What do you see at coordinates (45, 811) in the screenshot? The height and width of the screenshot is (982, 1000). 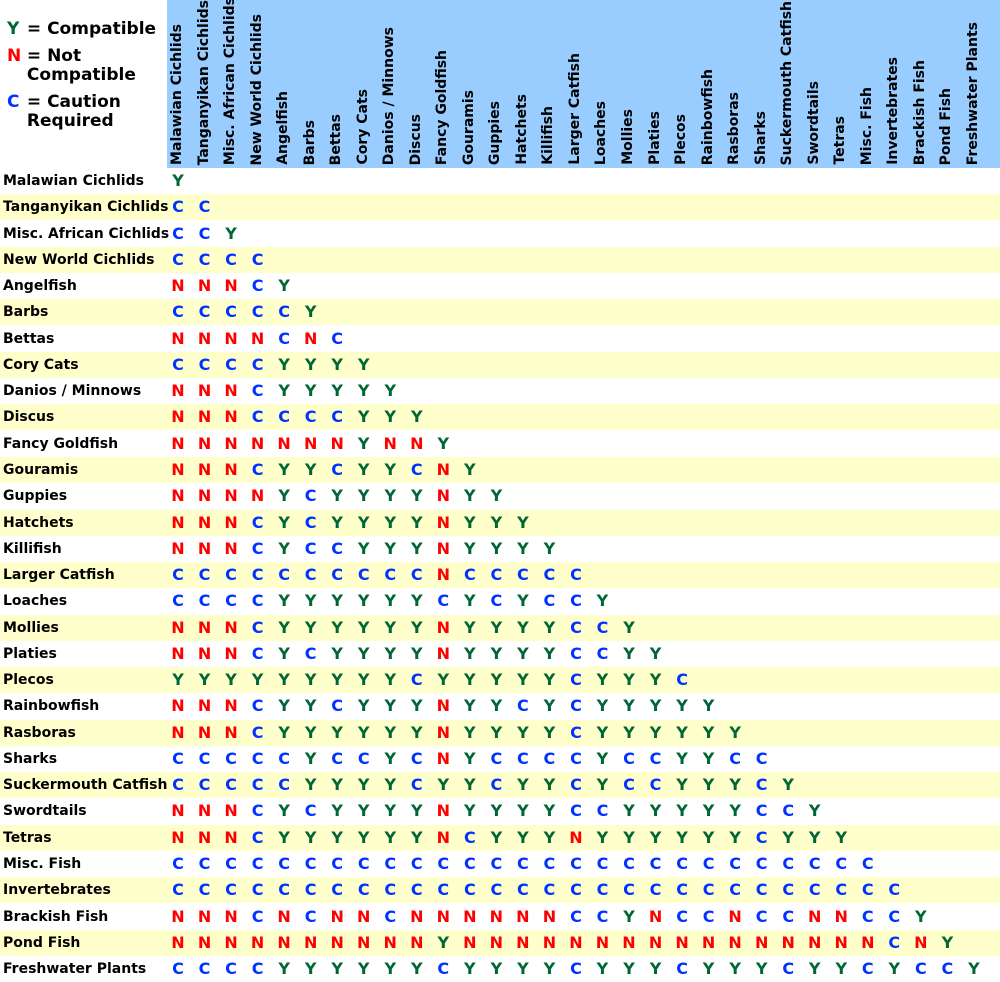 I see `row-label: Swordtails` at bounding box center [45, 811].